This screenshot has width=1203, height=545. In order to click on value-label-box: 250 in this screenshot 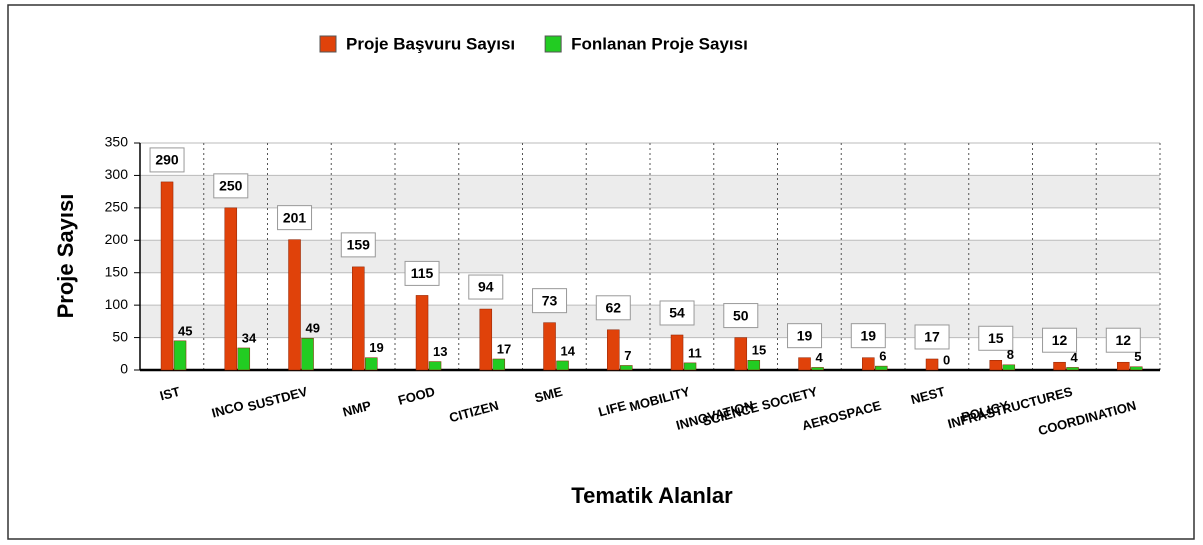, I will do `click(231, 186)`.